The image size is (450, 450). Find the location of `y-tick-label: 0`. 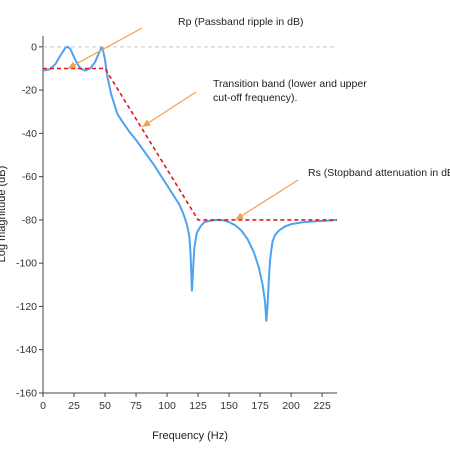

y-tick-label: 0 is located at coordinates (34, 47).